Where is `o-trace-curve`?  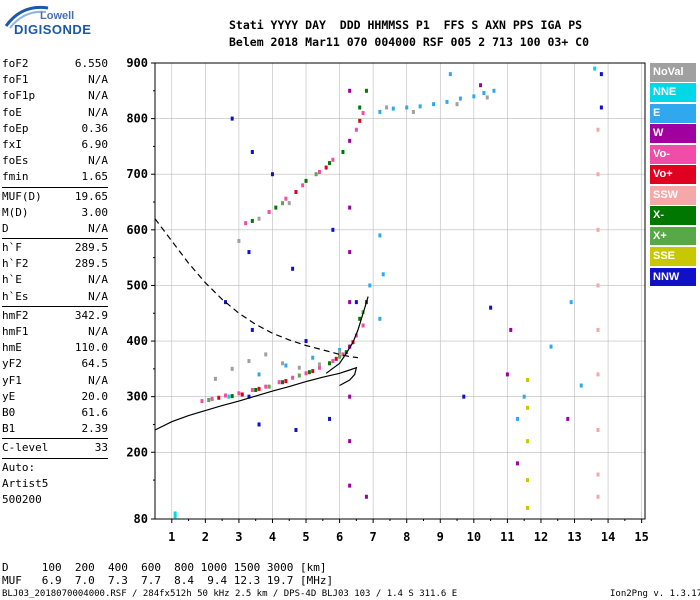
o-trace-curve is located at coordinates (347, 335).